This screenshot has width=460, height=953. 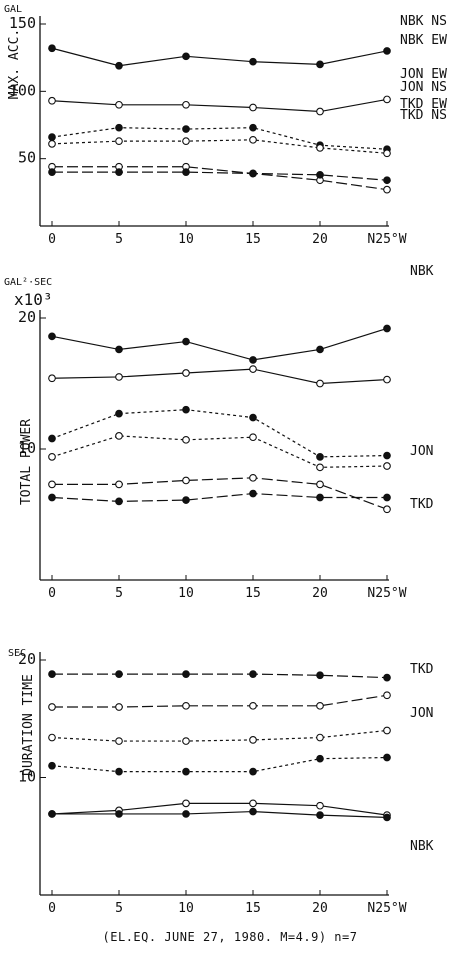 I want to click on y-tick-label: 100, so click(x=22, y=90).